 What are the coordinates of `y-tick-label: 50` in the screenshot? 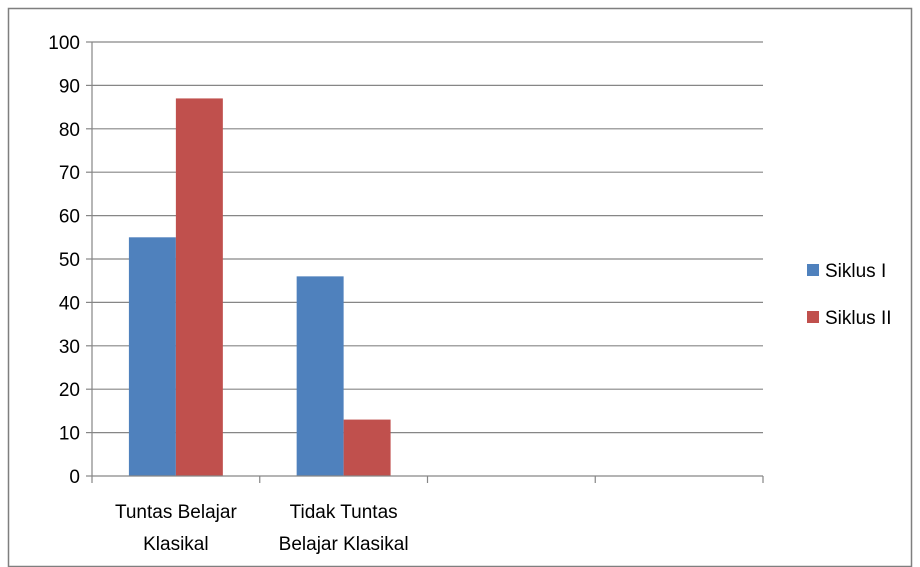 It's located at (69, 260).